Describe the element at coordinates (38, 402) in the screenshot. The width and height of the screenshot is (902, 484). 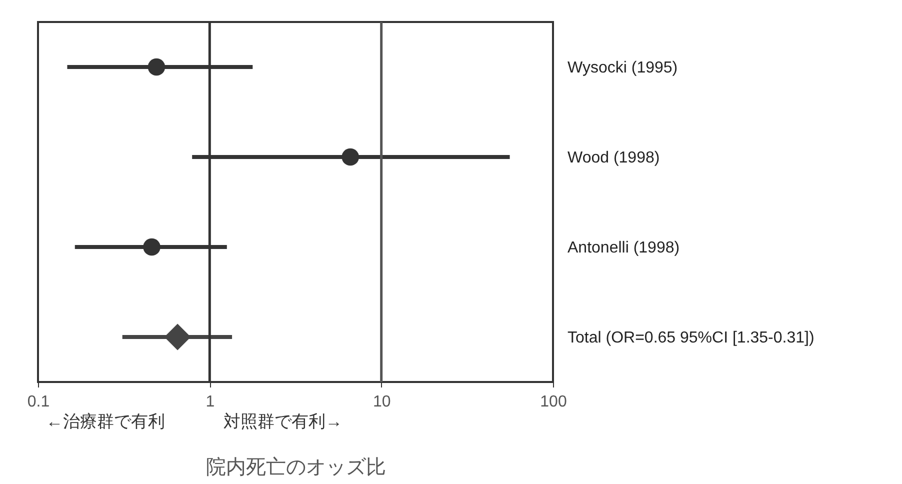
I see `x-tick-label: 0.1` at that location.